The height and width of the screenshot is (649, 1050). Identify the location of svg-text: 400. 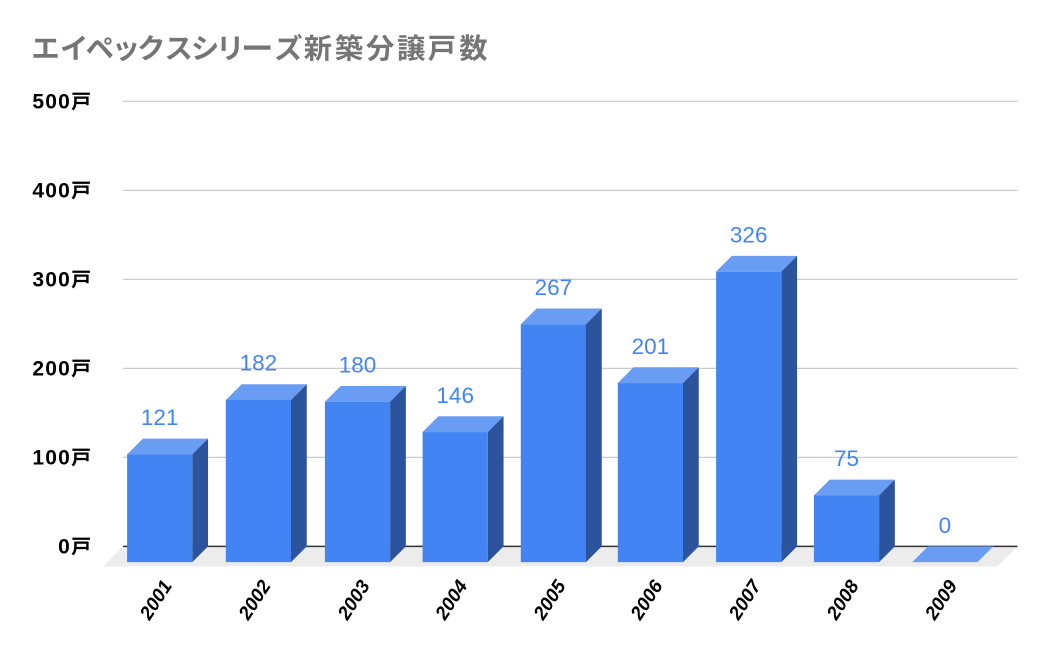
(51, 191).